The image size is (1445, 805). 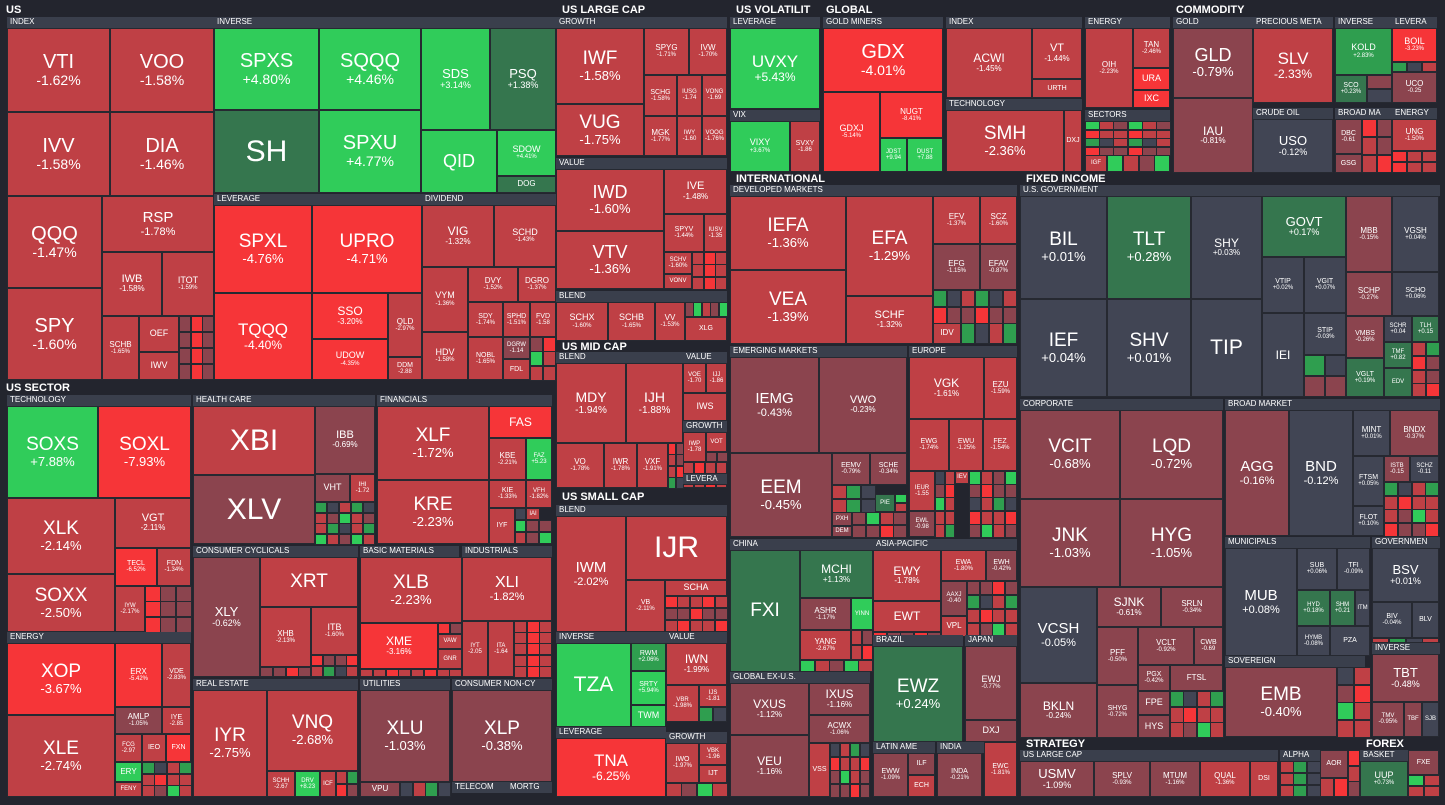 I want to click on tile-srty: SRTY +5.94%, so click(x=648, y=688).